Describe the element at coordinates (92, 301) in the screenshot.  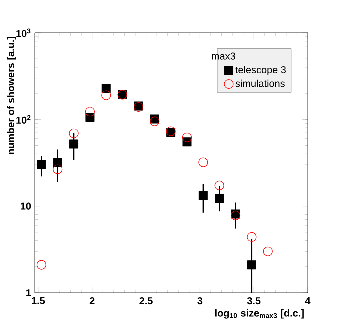
I see `x-tick-label: 2` at that location.